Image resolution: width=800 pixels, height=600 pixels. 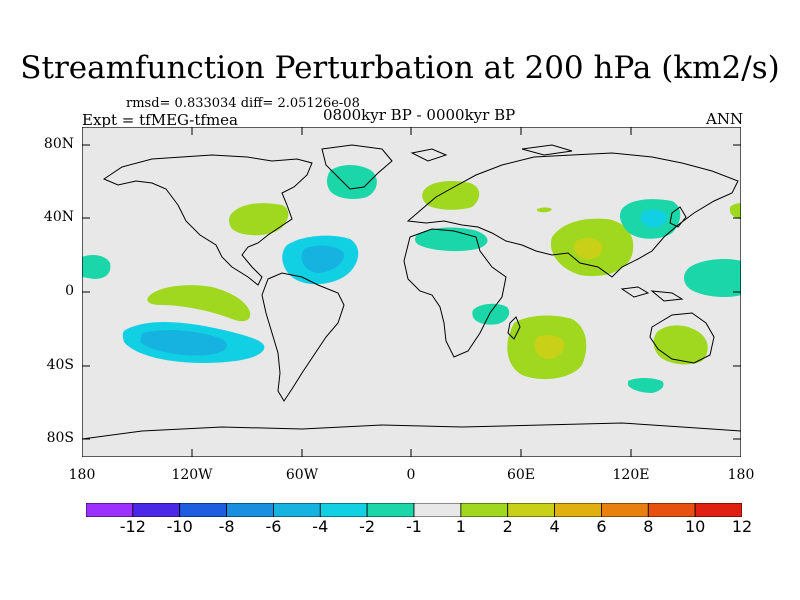 What do you see at coordinates (695, 526) in the screenshot?
I see `colorbar-label: 10` at bounding box center [695, 526].